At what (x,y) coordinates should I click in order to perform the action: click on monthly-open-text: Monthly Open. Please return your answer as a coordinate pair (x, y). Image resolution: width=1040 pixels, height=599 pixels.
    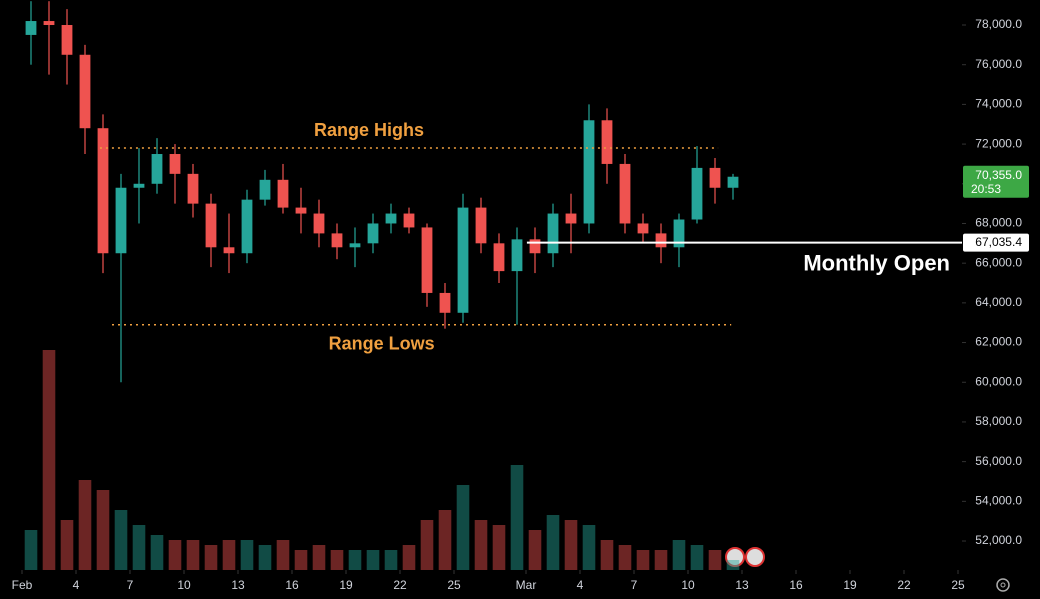
    Looking at the image, I should click on (876, 262).